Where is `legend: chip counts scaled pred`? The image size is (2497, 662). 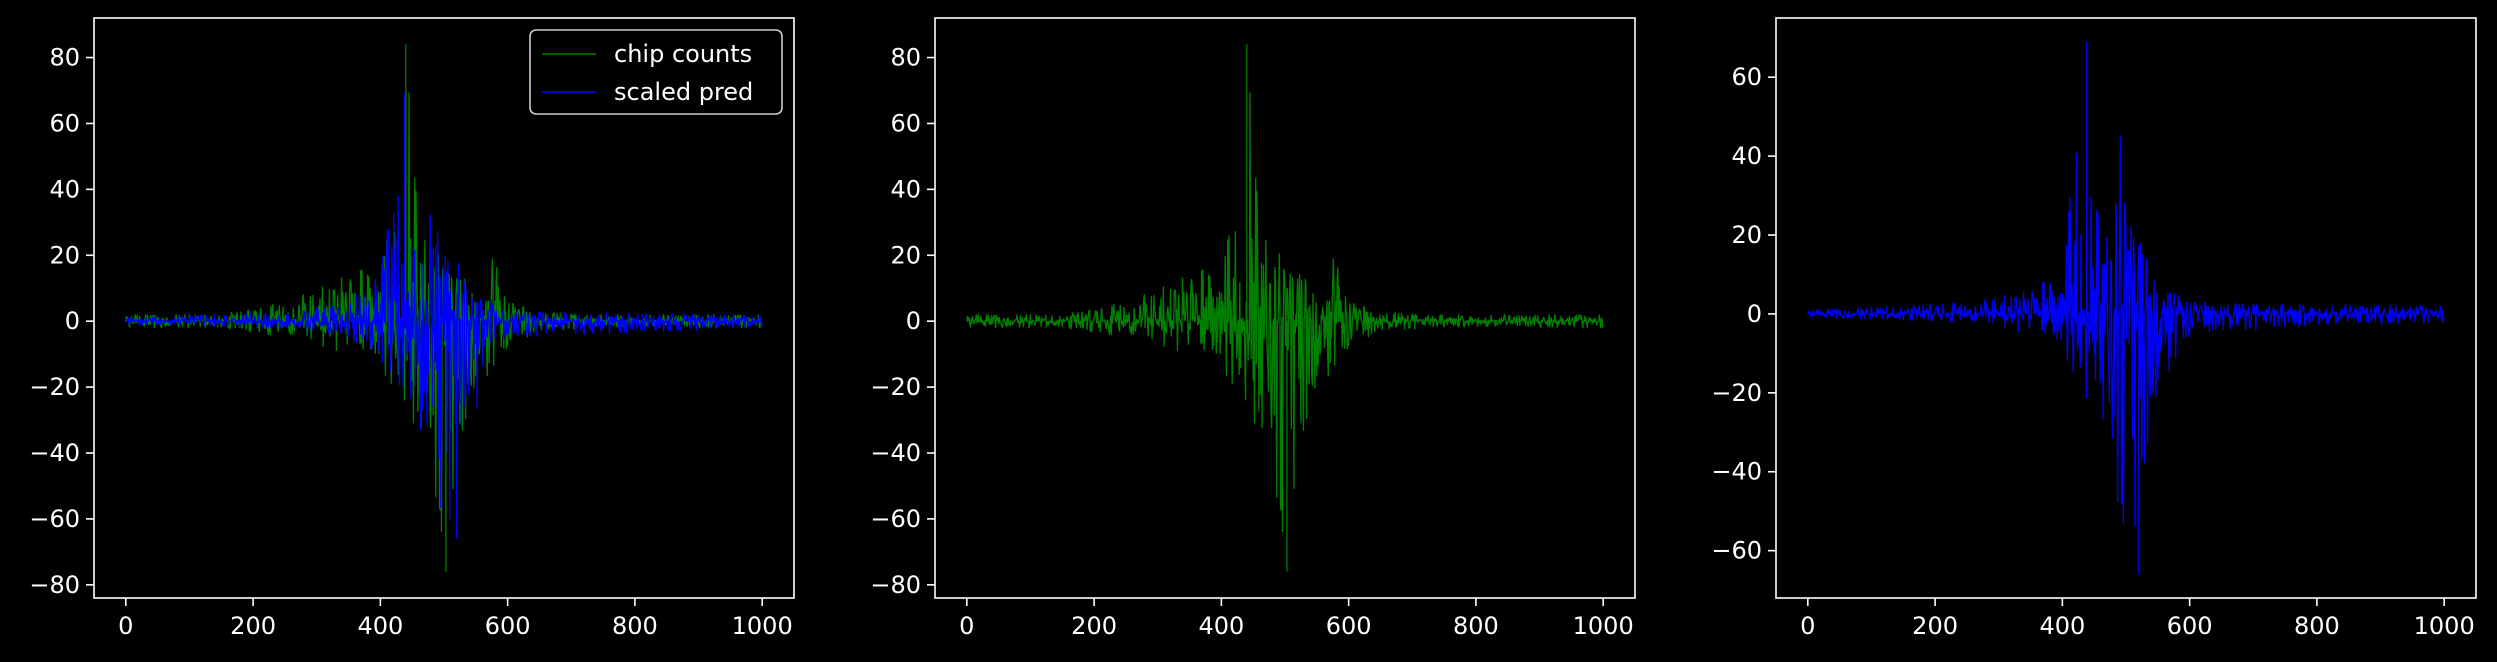
legend: chip counts scaled pred is located at coordinates (656, 72).